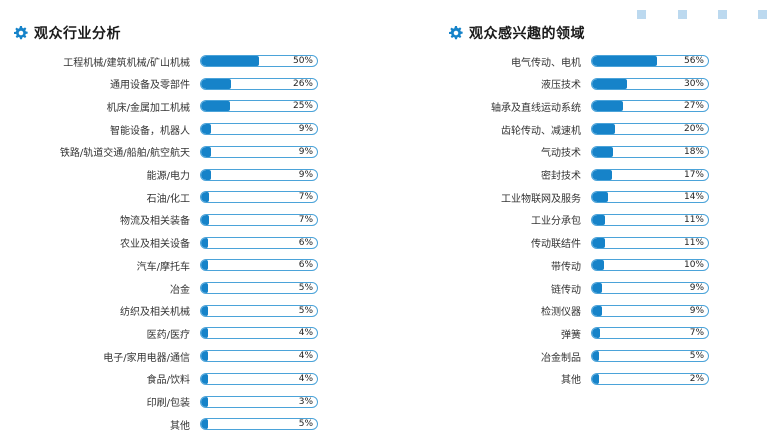 Image resolution: width=780 pixels, height=440 pixels. What do you see at coordinates (579, 152) in the screenshot?
I see `bar-row: 气动技术 18%` at bounding box center [579, 152].